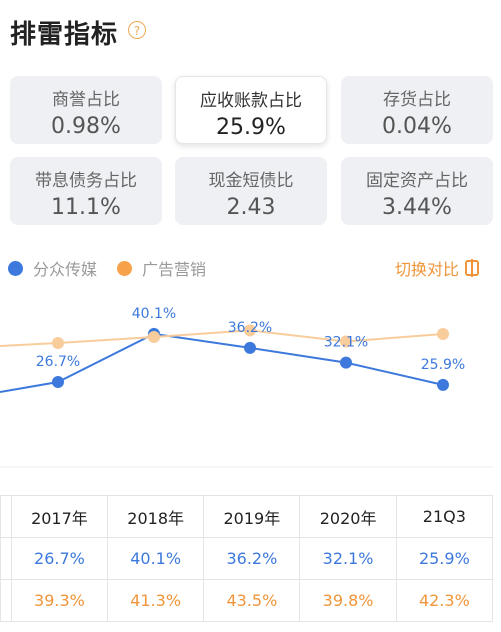 The width and height of the screenshot is (501, 632). What do you see at coordinates (443, 365) in the screenshot?
I see `data-label: 25.9%` at bounding box center [443, 365].